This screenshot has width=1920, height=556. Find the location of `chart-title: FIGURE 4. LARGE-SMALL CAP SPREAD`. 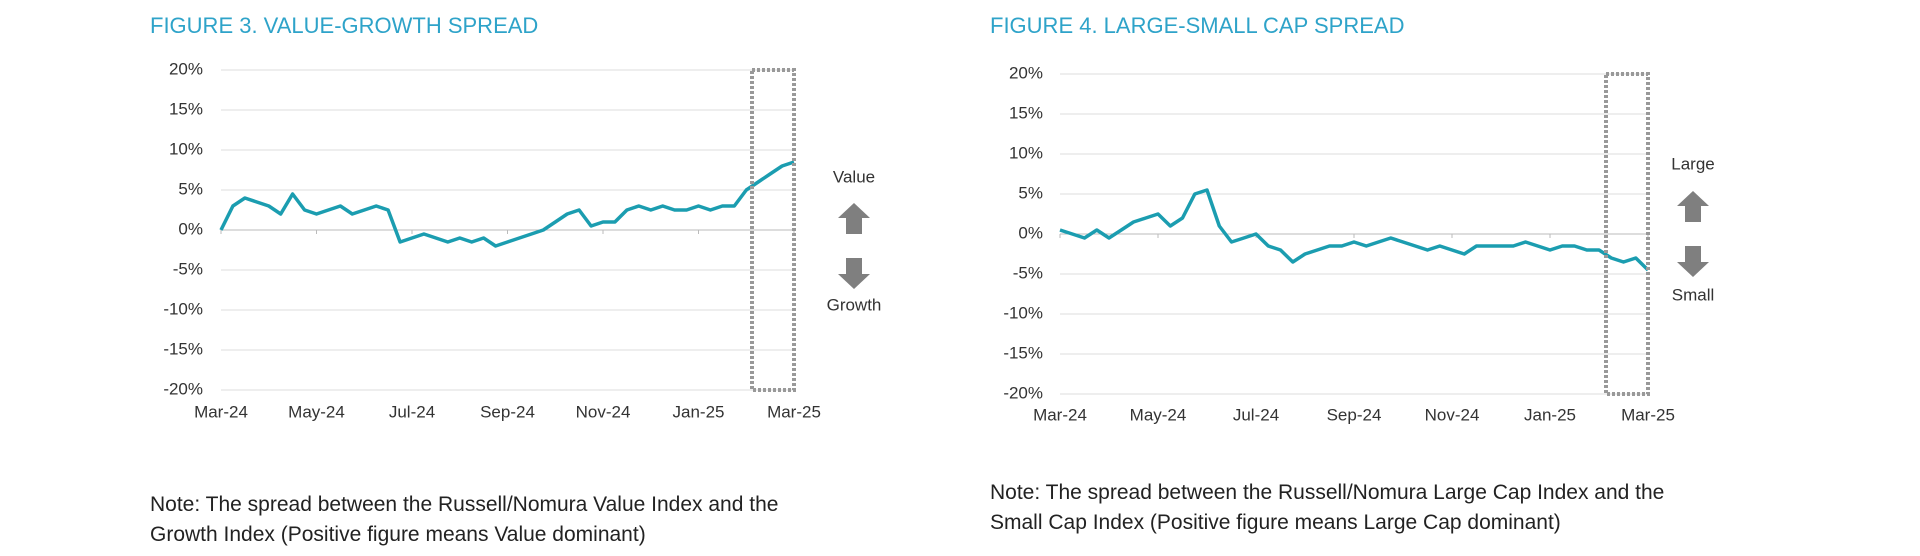

chart-title: FIGURE 4. LARGE-SMALL CAP SPREAD is located at coordinates (1197, 25).